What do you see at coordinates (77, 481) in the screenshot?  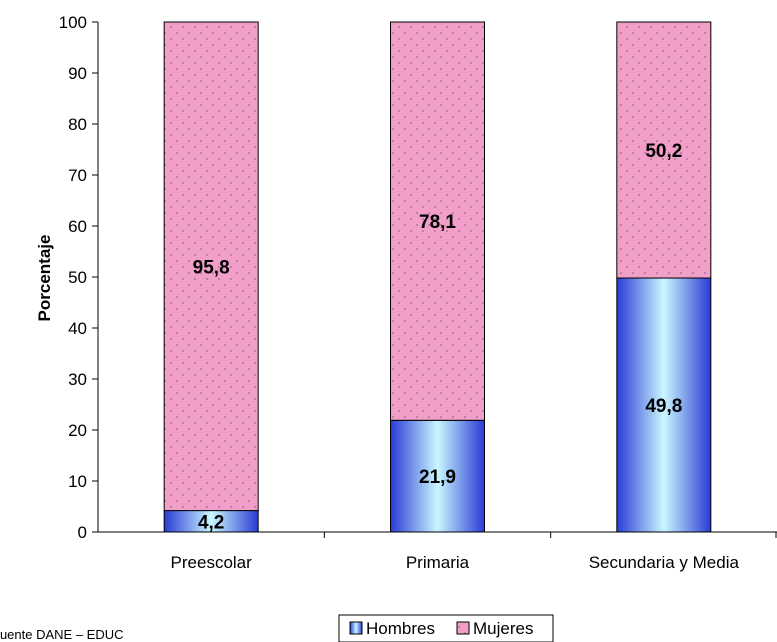 I see `y-tick-label: 10` at bounding box center [77, 481].